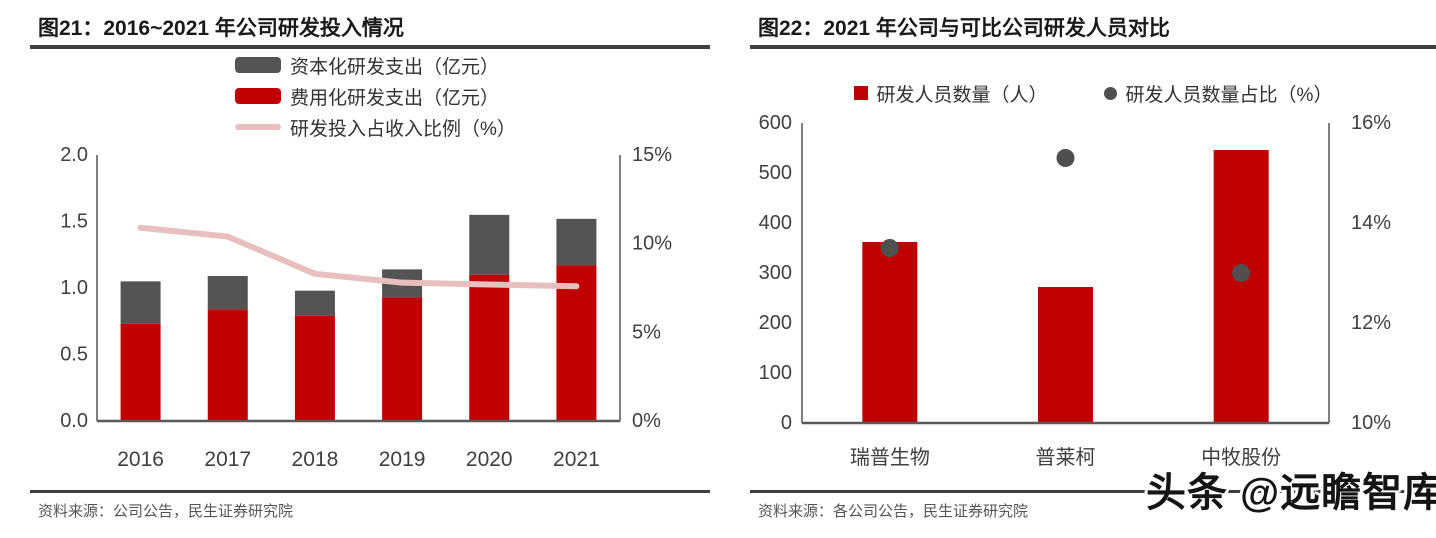 This screenshot has width=1436, height=538. Describe the element at coordinates (893, 511) in the screenshot. I see `figure-22-source: 资料来源：各公司公告，民生证券研究院` at that location.